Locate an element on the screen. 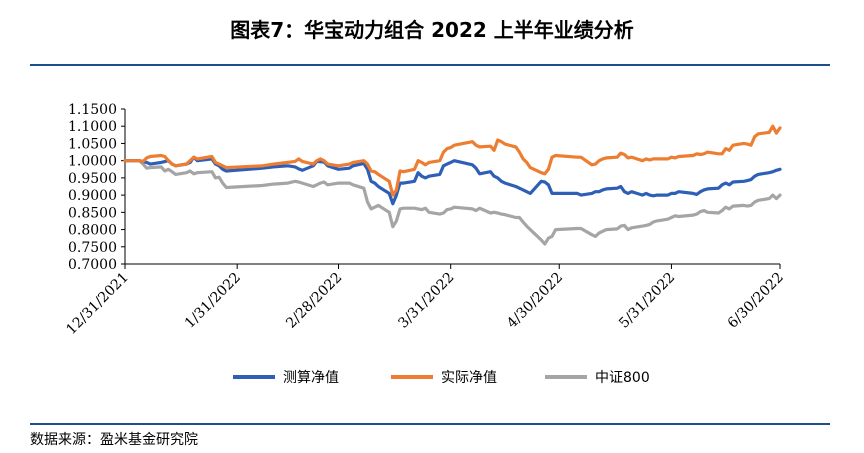 This screenshot has width=864, height=453. x-tick-label: 12/31/2021 is located at coordinates (97, 304).